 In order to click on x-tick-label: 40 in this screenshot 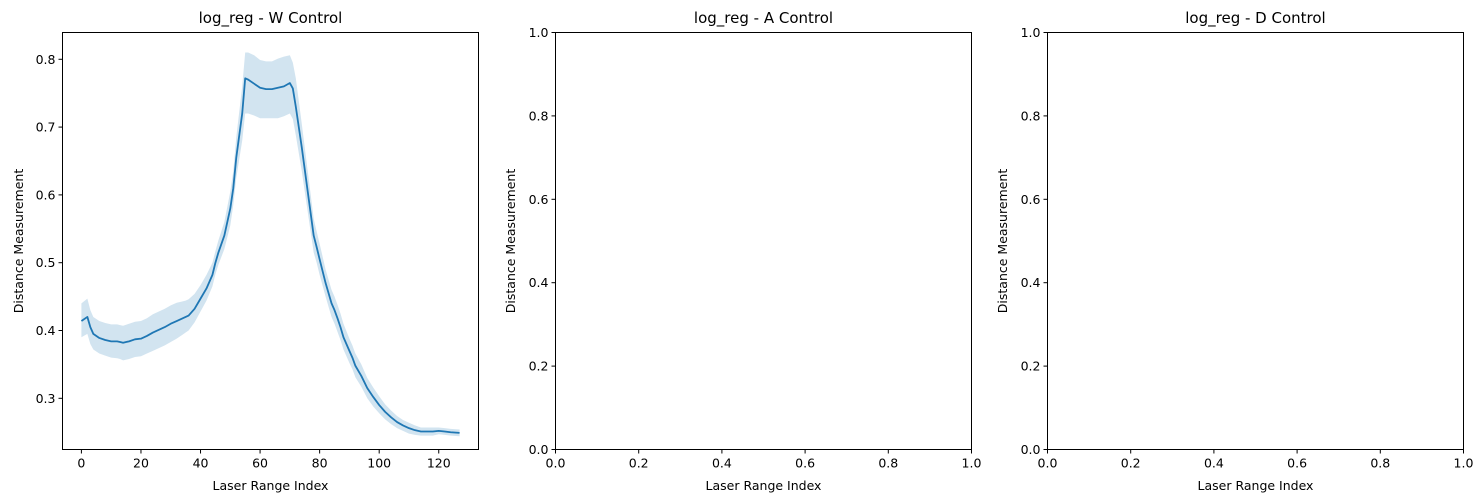, I will do `click(201, 463)`.